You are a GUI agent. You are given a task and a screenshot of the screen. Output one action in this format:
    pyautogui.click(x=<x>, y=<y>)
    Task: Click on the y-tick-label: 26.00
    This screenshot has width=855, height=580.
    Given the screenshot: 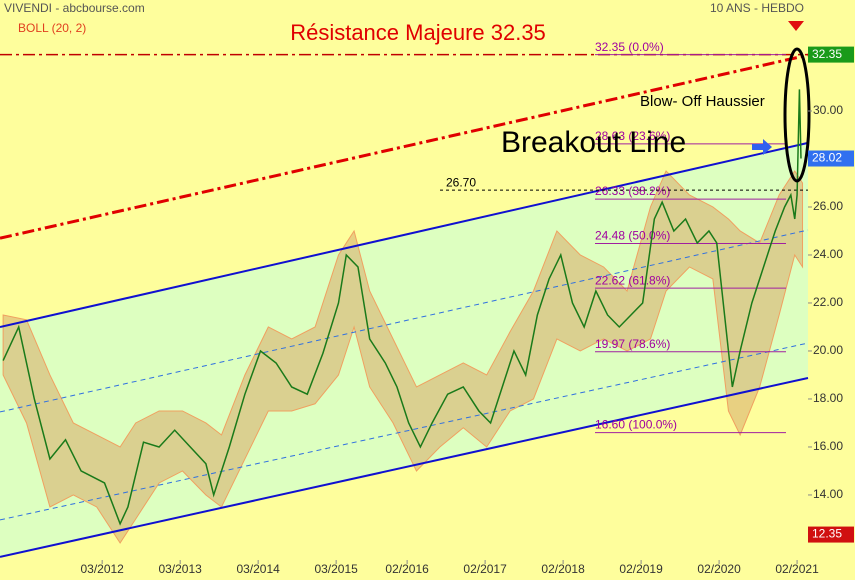 What is the action you would take?
    pyautogui.click(x=828, y=206)
    